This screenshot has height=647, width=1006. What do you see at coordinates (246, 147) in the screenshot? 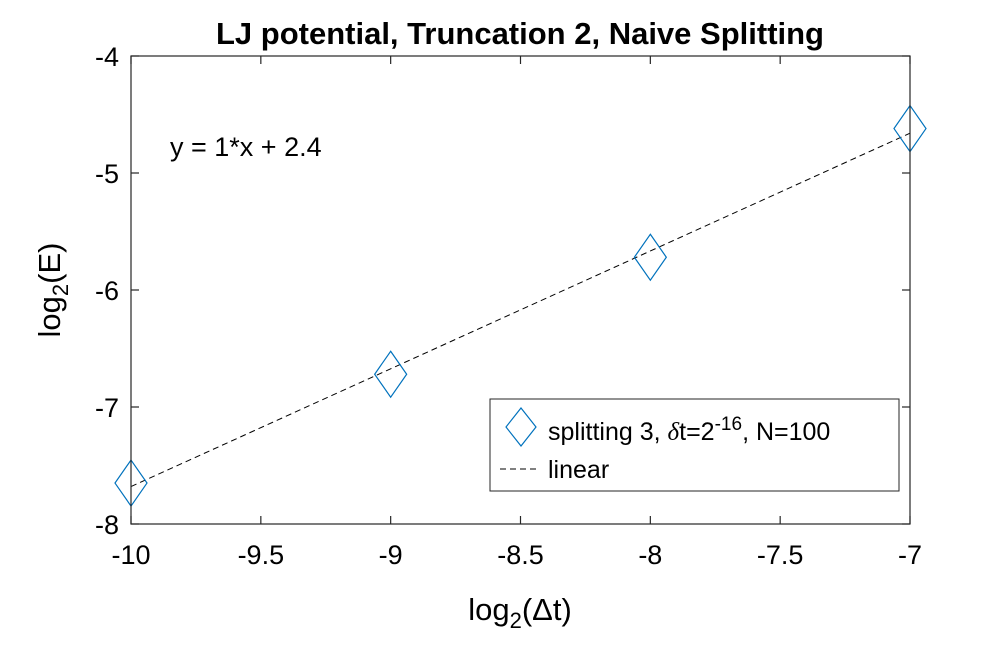
I see `fit-equation-annotation: y = 1*x + 2.4` at bounding box center [246, 147].